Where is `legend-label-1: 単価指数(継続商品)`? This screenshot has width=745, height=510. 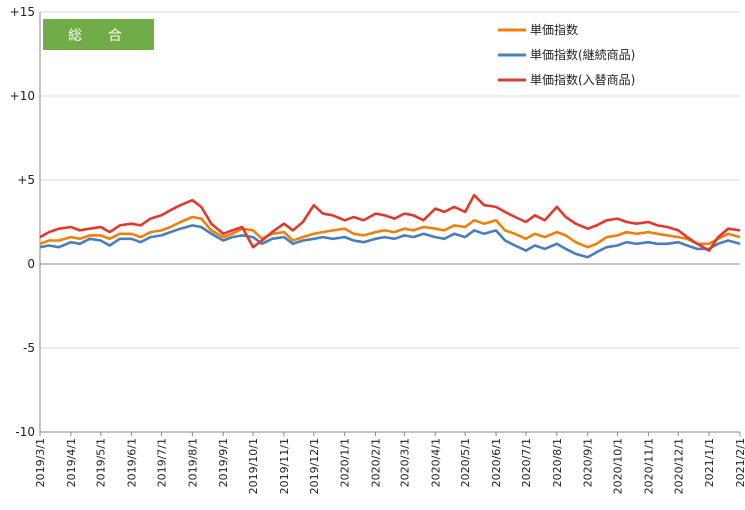 legend-label-1: 単価指数(継続商品) is located at coordinates (582, 54).